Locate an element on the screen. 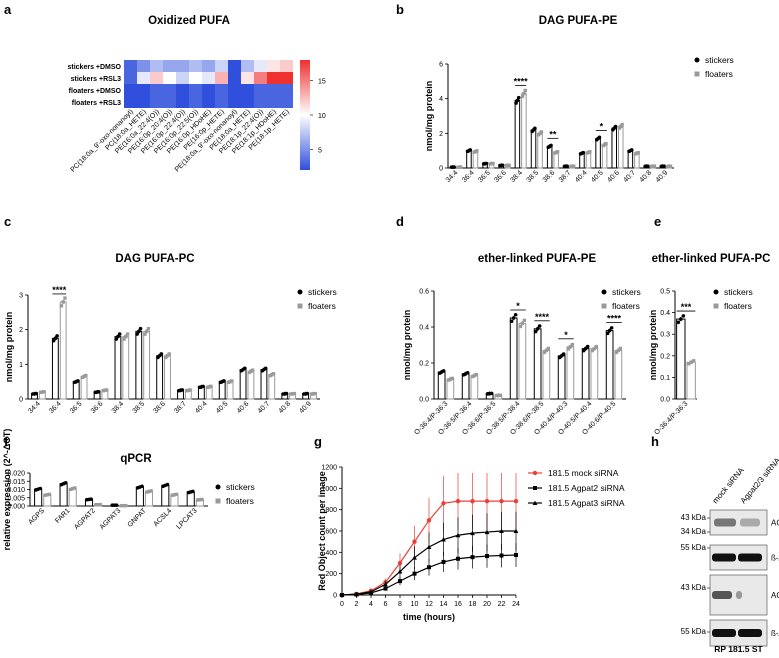  title-b: DAG PUFA-PE is located at coordinates (578, 21).